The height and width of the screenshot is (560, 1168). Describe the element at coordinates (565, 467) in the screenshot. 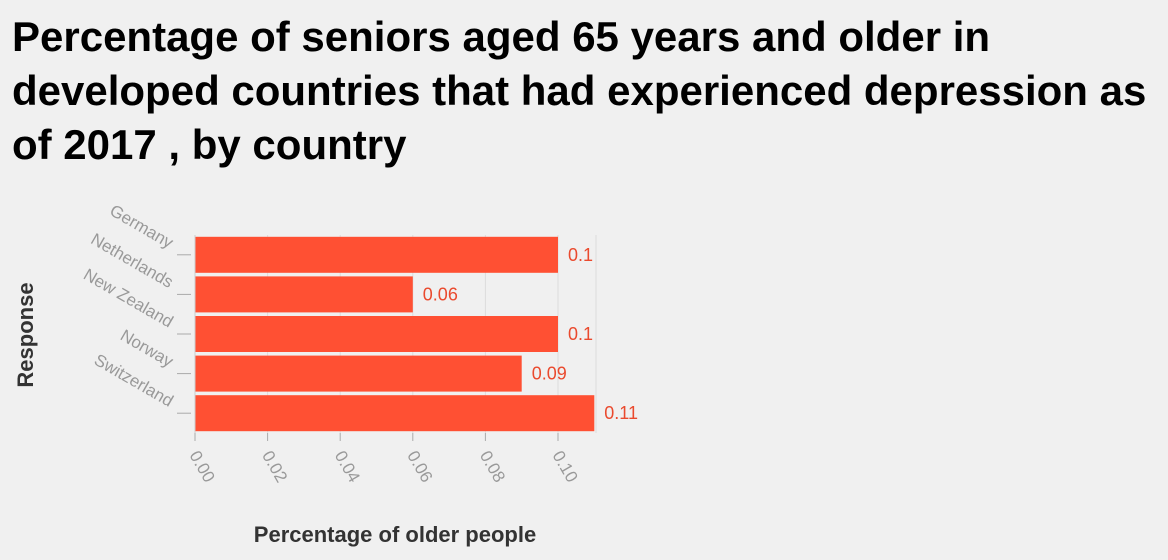

I see `x-tick-label: 0.10` at that location.